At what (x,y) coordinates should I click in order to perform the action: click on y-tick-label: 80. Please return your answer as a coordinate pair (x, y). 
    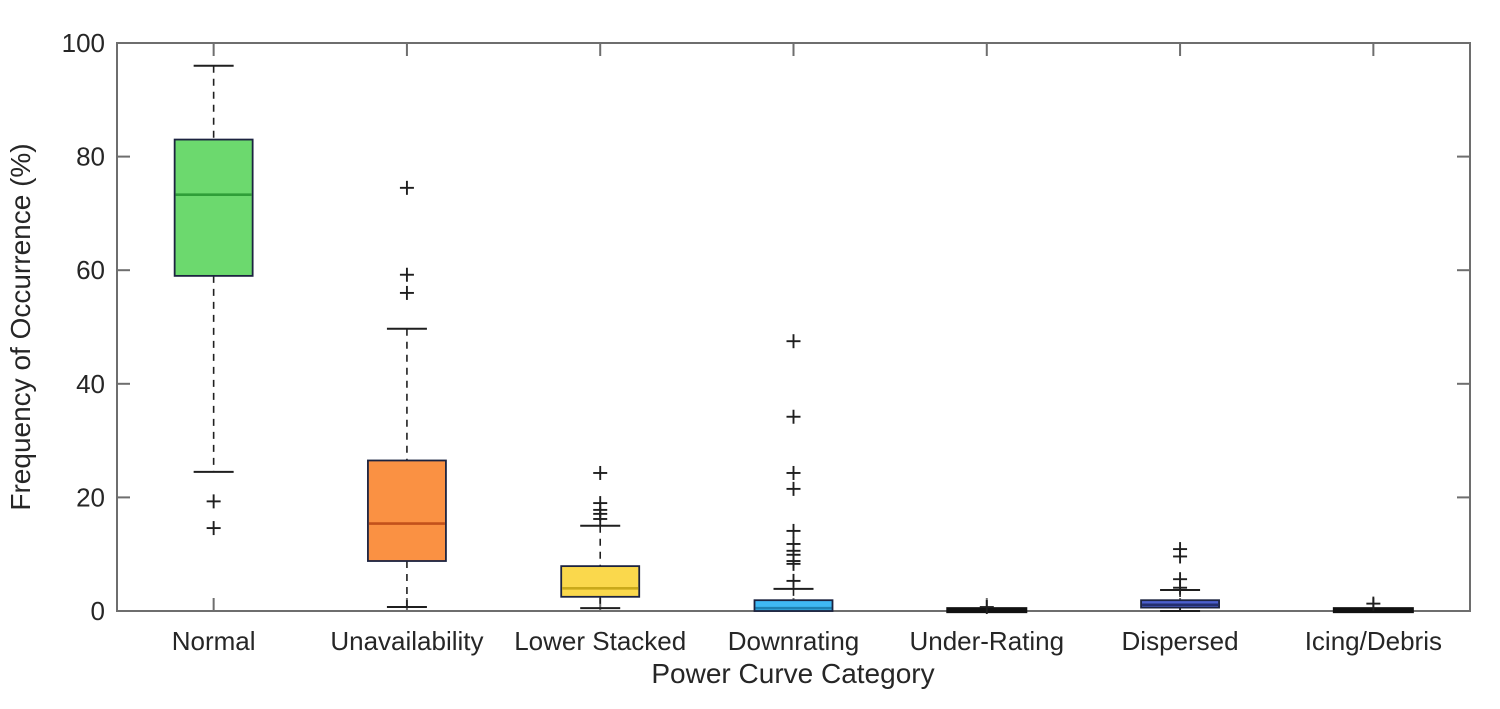
    Looking at the image, I should click on (90, 157).